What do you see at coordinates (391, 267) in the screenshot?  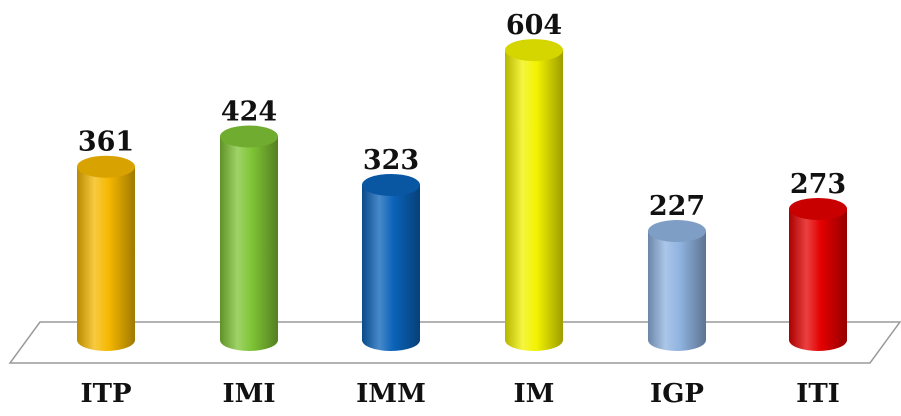 I see `bar-body-imm` at bounding box center [391, 267].